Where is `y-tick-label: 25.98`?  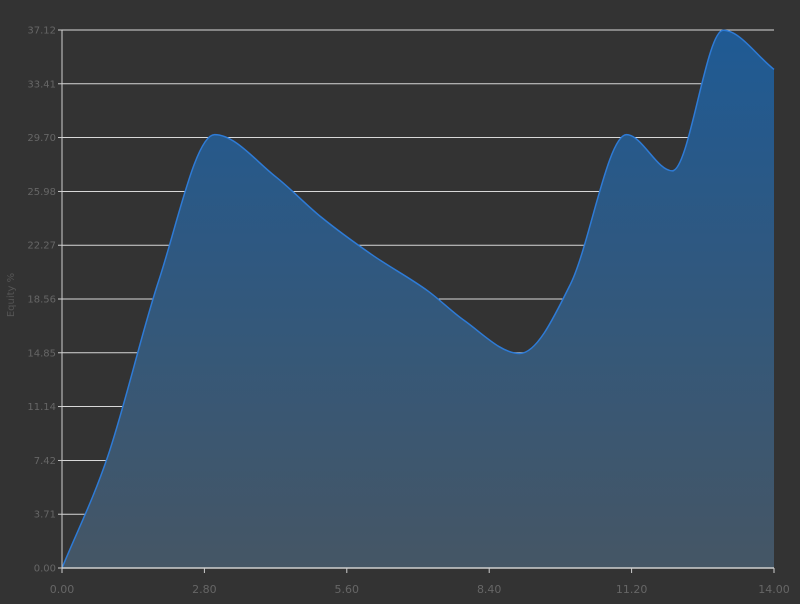 y-tick-label: 25.98 is located at coordinates (41, 192).